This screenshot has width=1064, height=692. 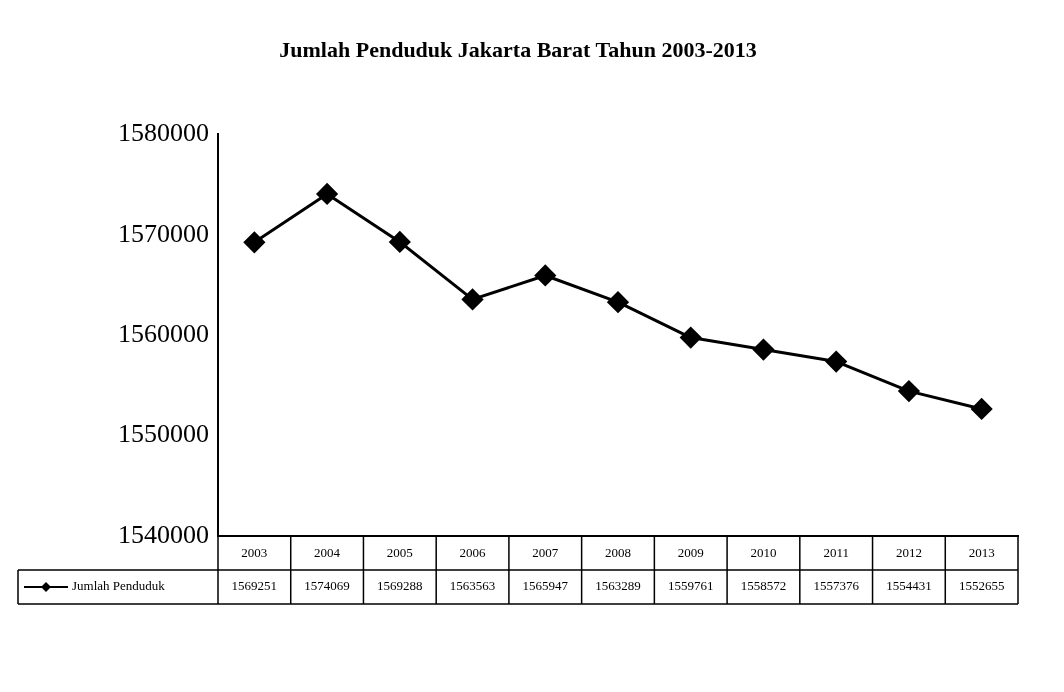 I want to click on data-label: 1563563, so click(x=472, y=586).